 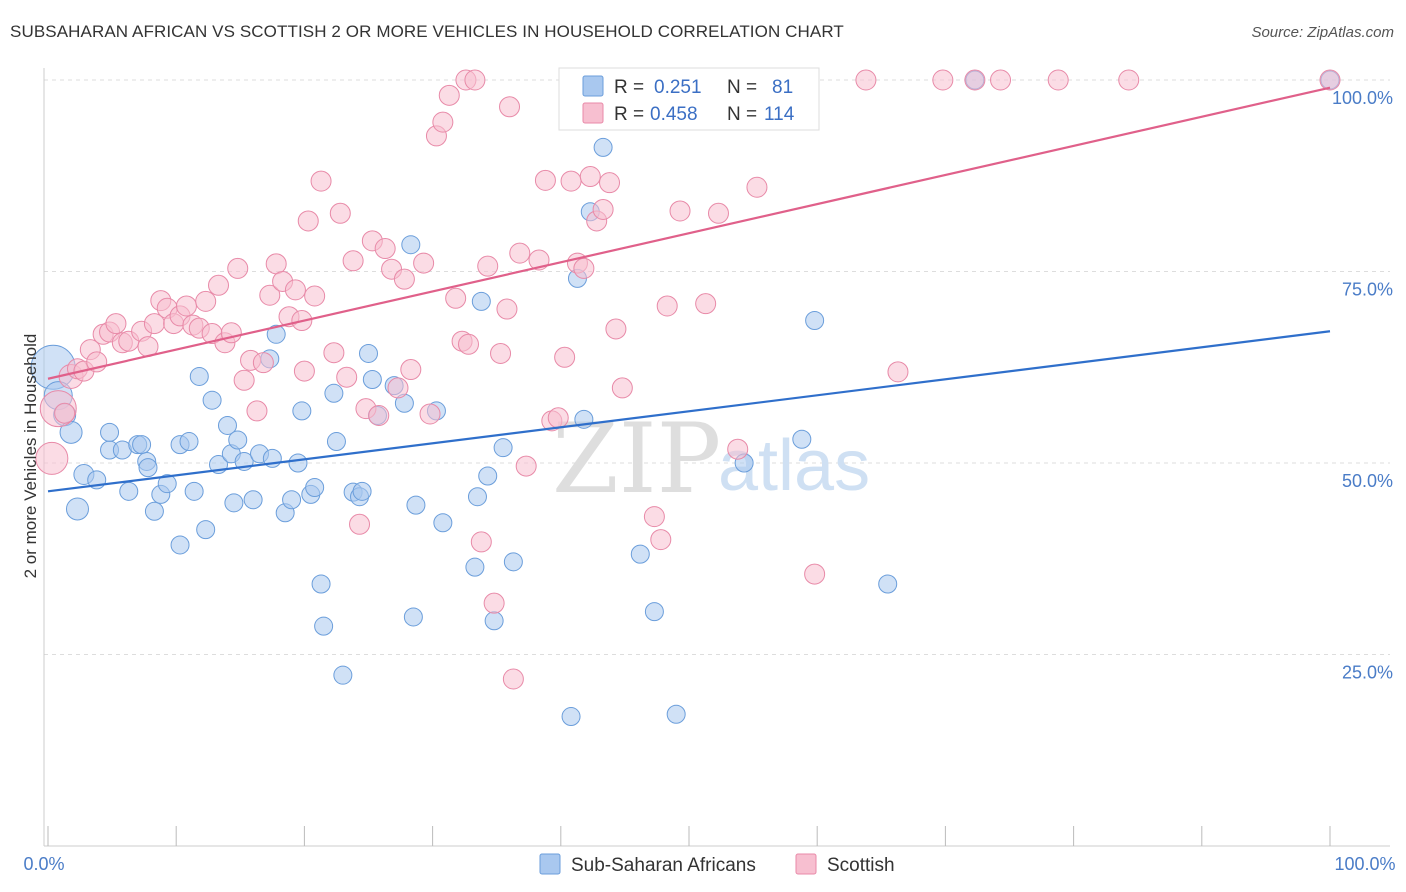 I want to click on legend-n-label-0: N =, so click(x=742, y=87).